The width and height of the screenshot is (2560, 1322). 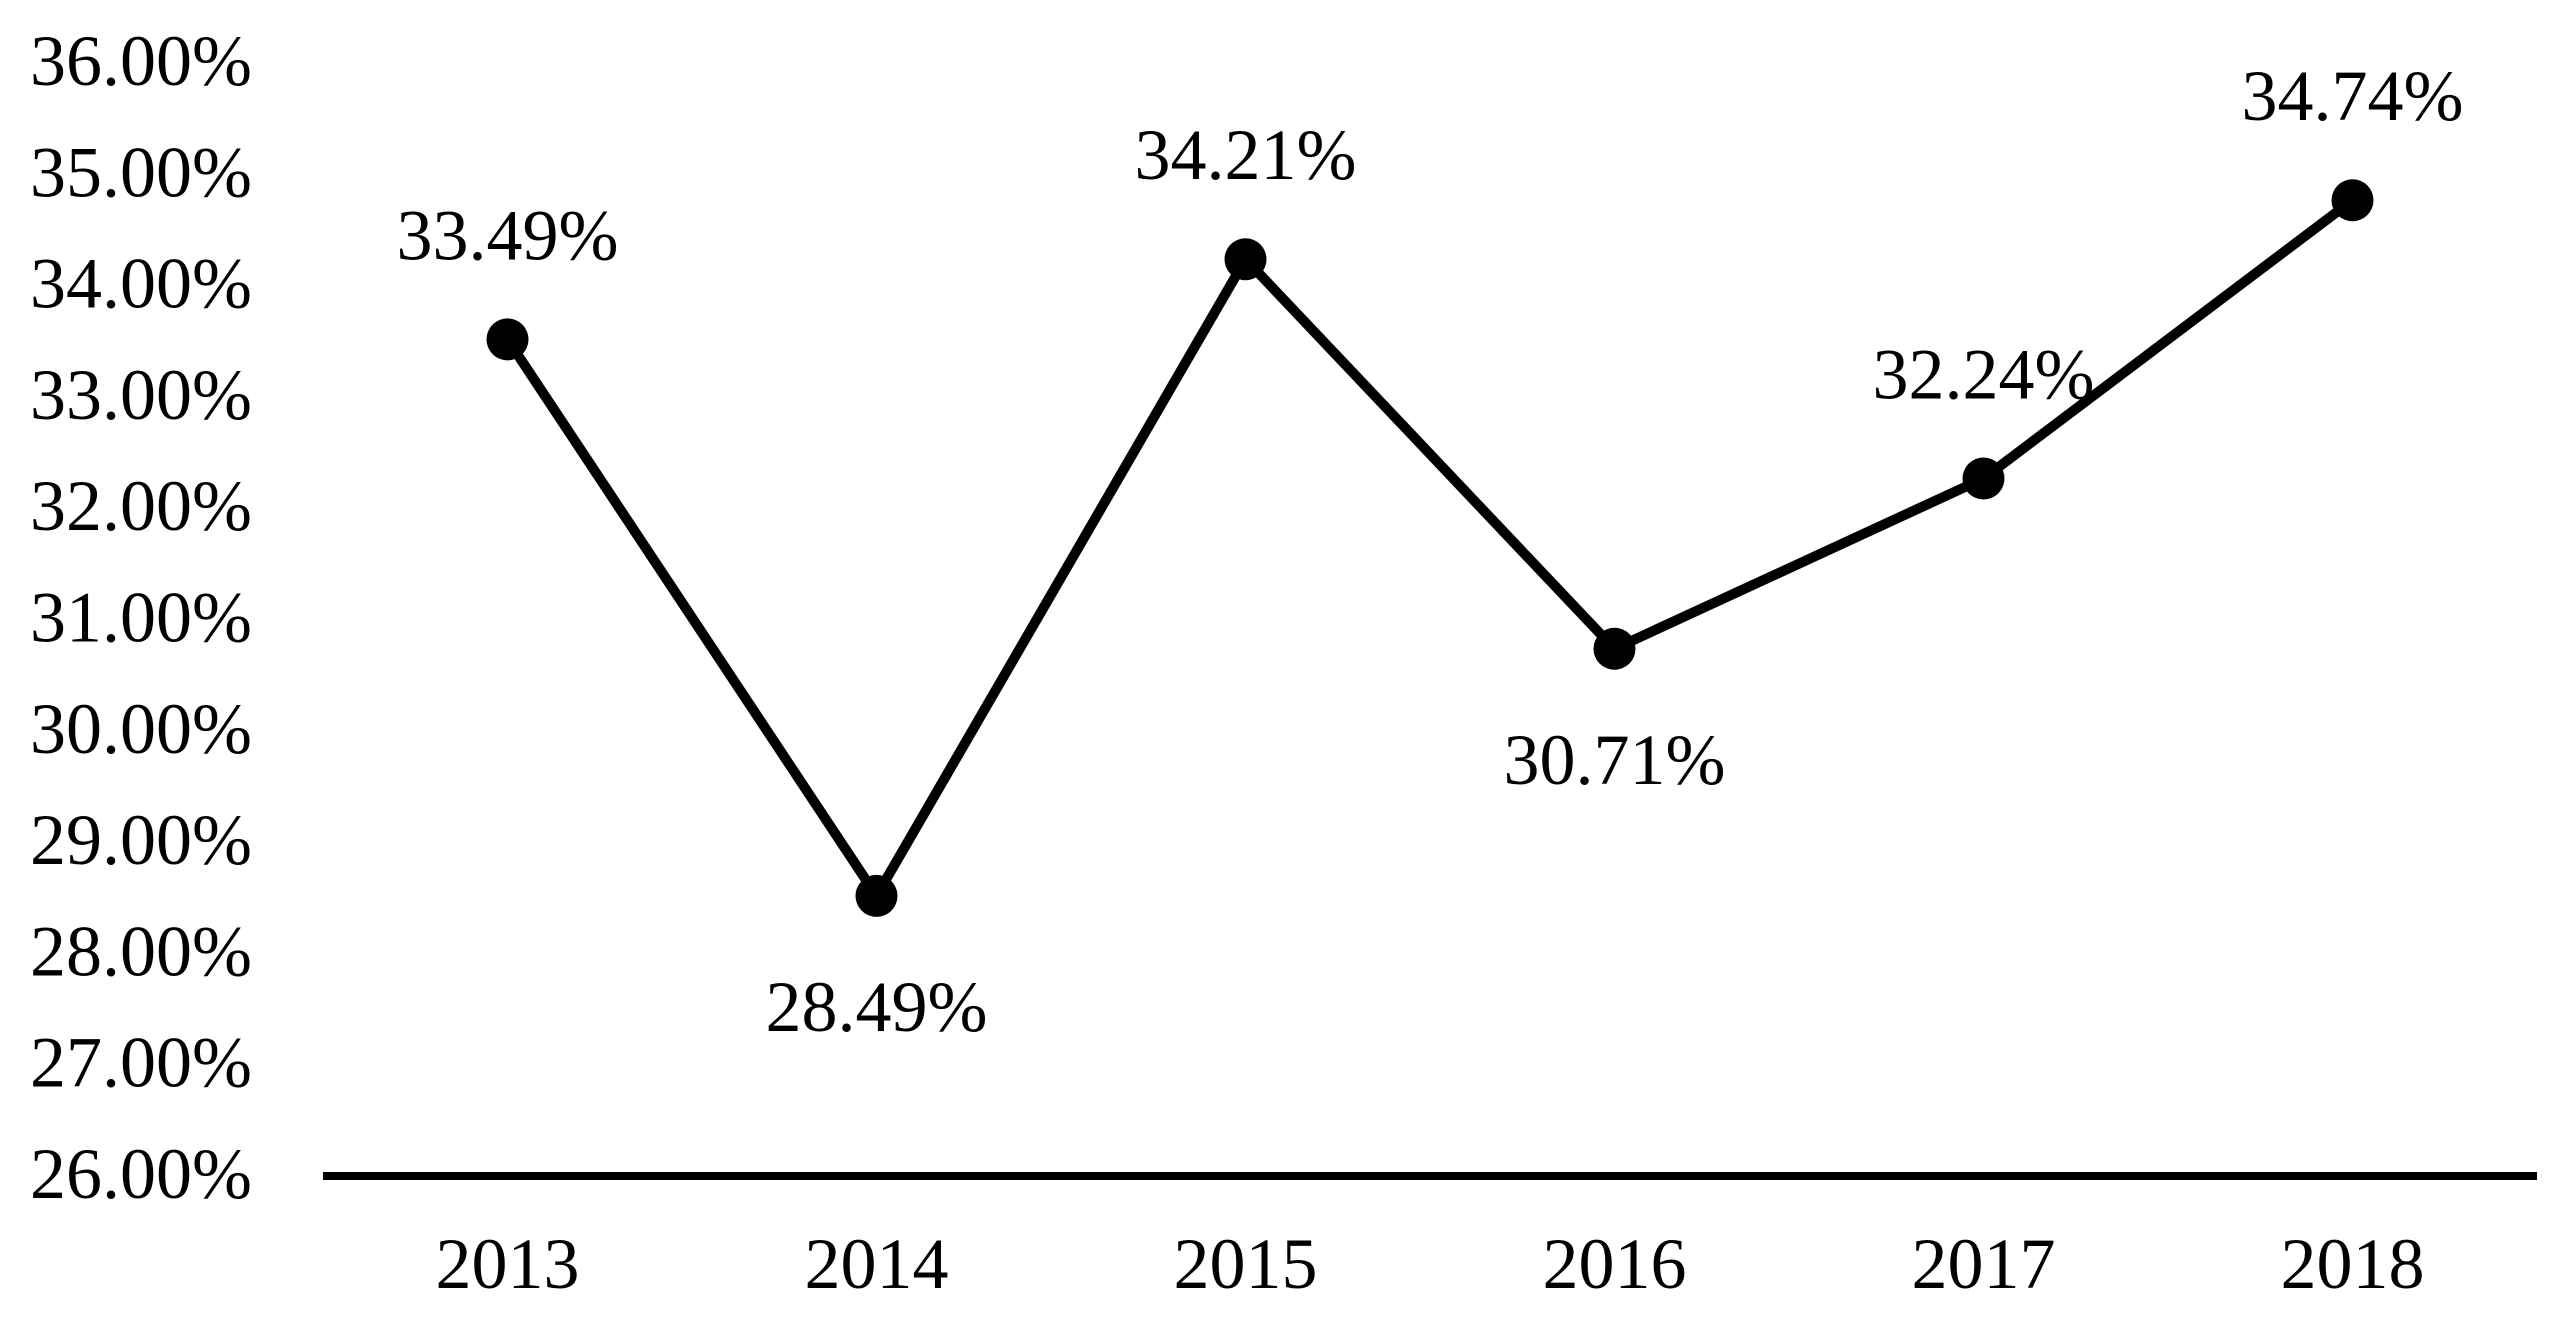 What do you see at coordinates (508, 1264) in the screenshot?
I see `x-axis-year-label: 2013` at bounding box center [508, 1264].